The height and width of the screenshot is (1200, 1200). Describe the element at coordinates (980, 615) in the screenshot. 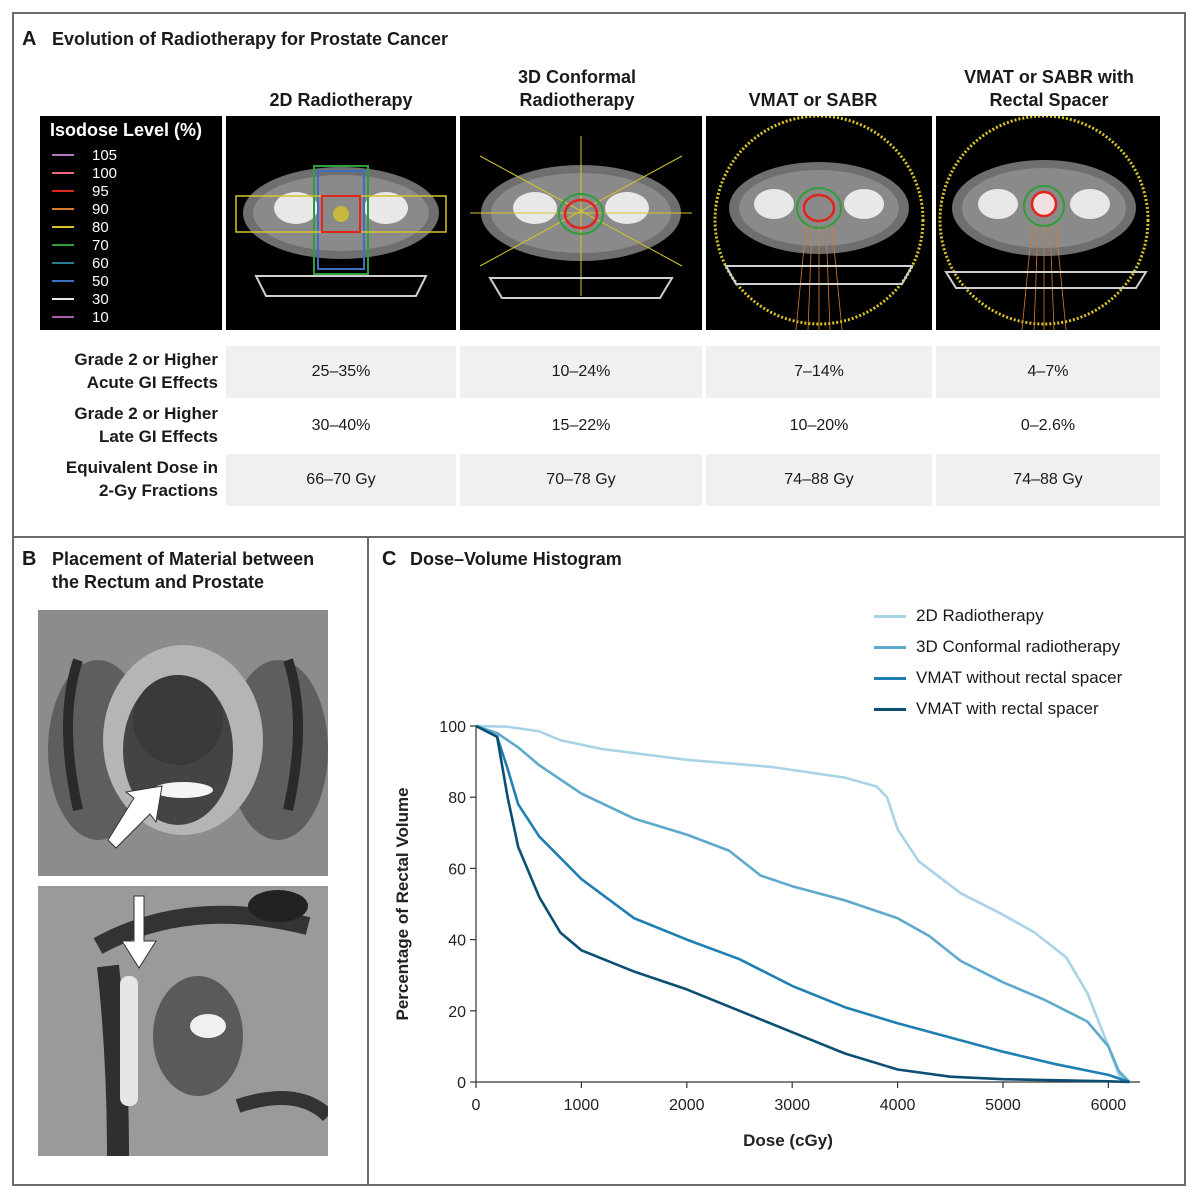

I see `legend-label: 2D Radiotherapy` at that location.